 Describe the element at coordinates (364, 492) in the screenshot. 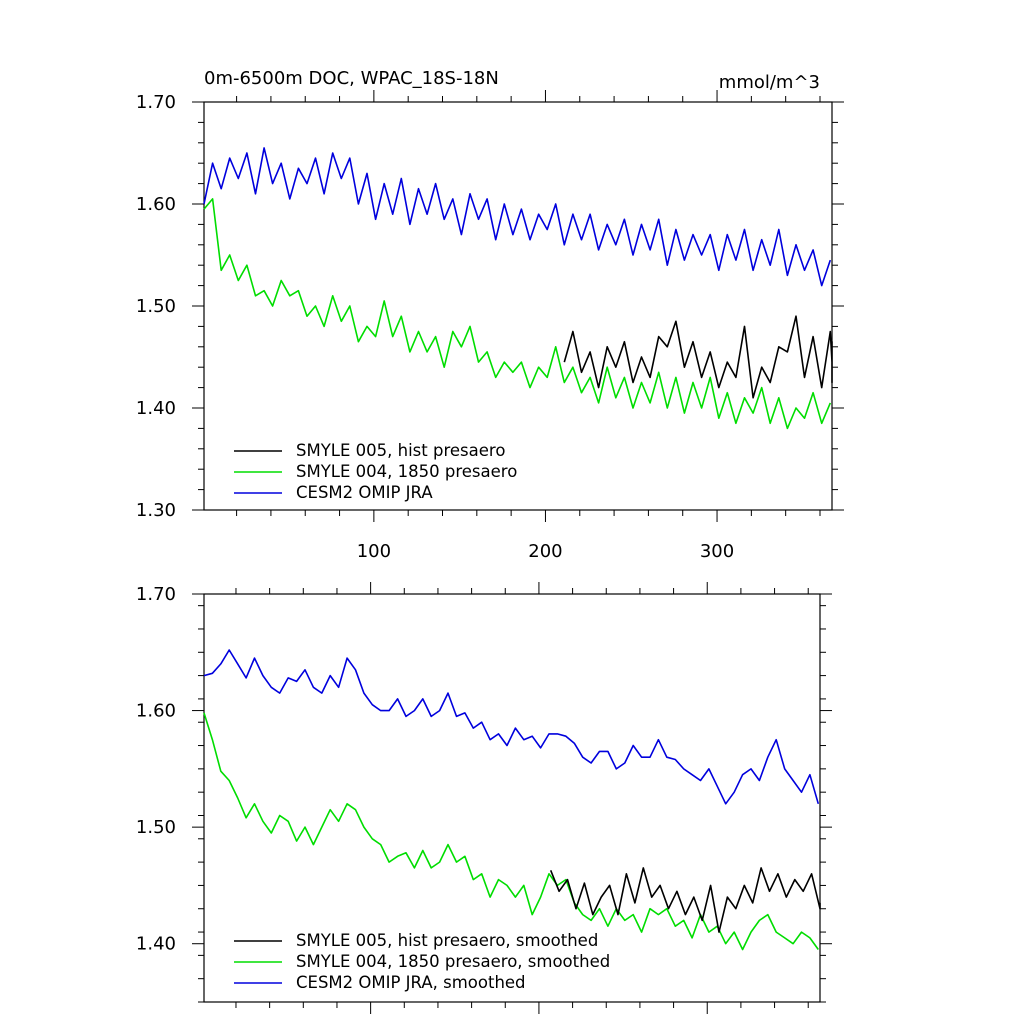

I see `top-legend-label-cesm2: CESM2 OMIP JRA` at that location.